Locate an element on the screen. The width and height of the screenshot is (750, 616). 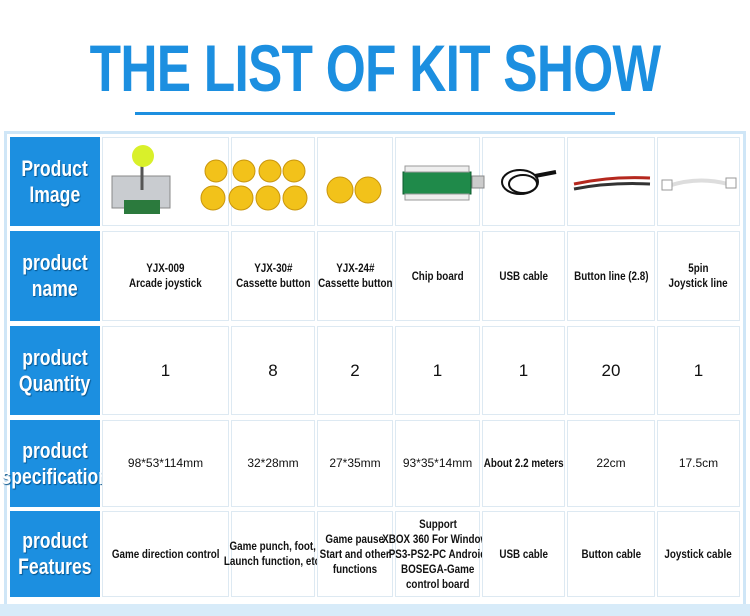
quantity-cell: 20 is located at coordinates (611, 370).